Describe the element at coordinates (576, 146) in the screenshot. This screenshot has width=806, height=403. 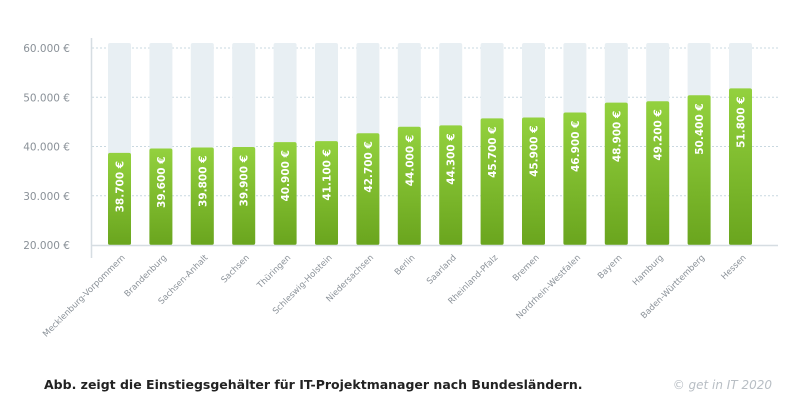
I see `data-label: 46.900 €` at that location.